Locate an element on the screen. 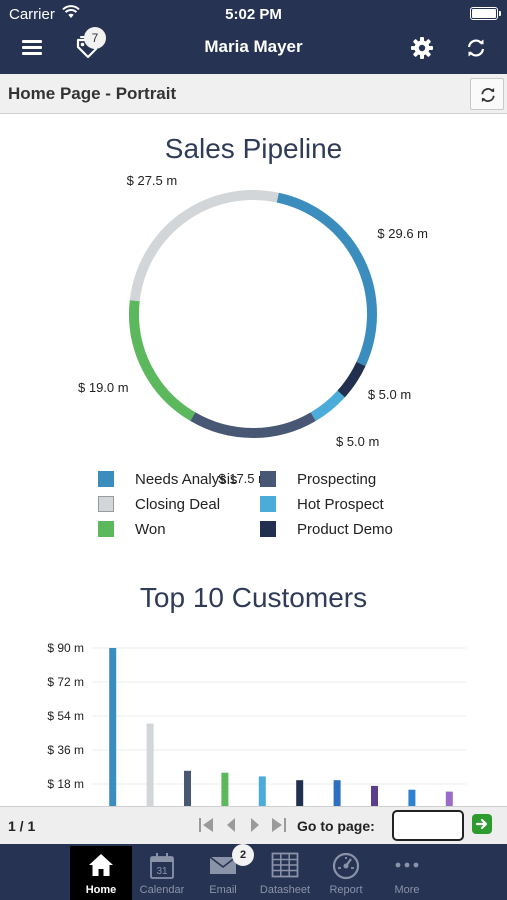 Image resolution: width=507 pixels, height=900 pixels. tab-datasheet-label: Datasheet is located at coordinates (285, 890).